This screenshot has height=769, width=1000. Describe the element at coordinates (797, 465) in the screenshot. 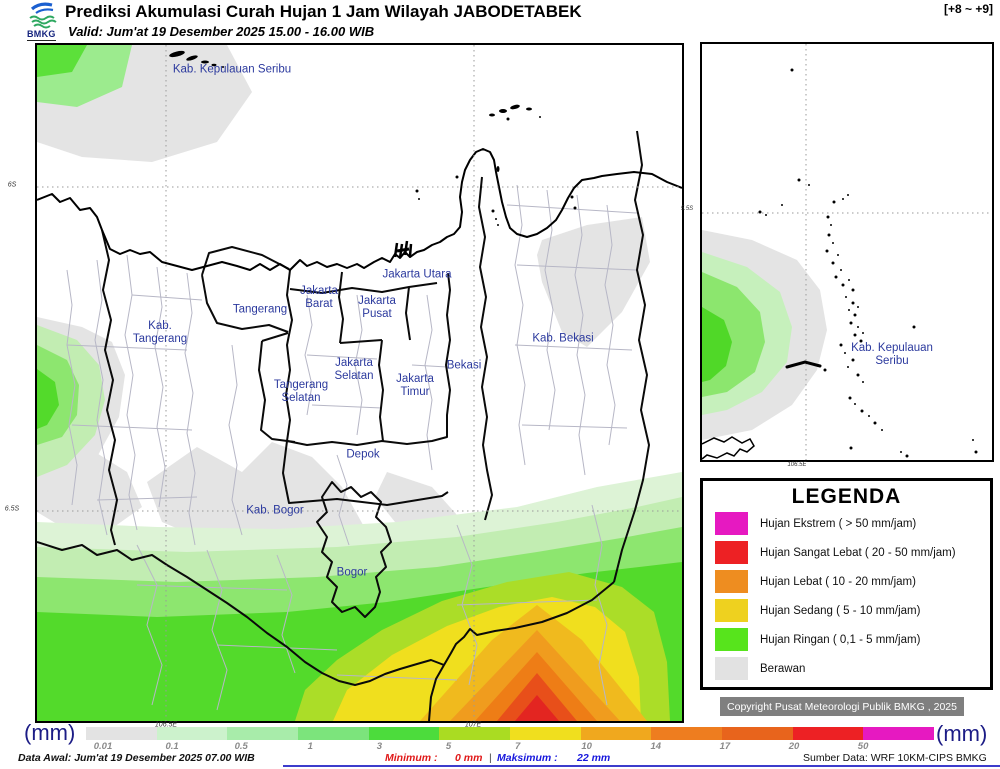

I see `inset-lon-tick-106-5e: 106.5E` at that location.